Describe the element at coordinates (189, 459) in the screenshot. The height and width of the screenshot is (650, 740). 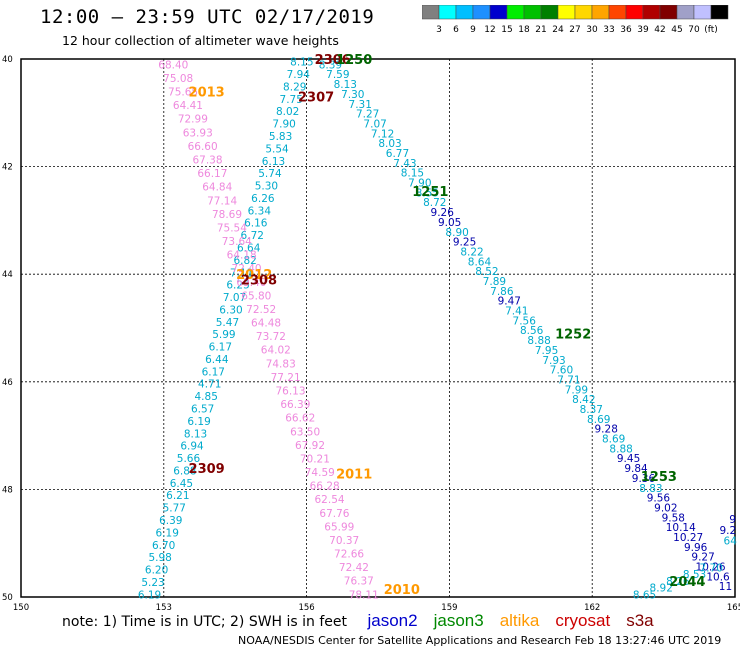
I see `swh-value: 5.66` at that location.